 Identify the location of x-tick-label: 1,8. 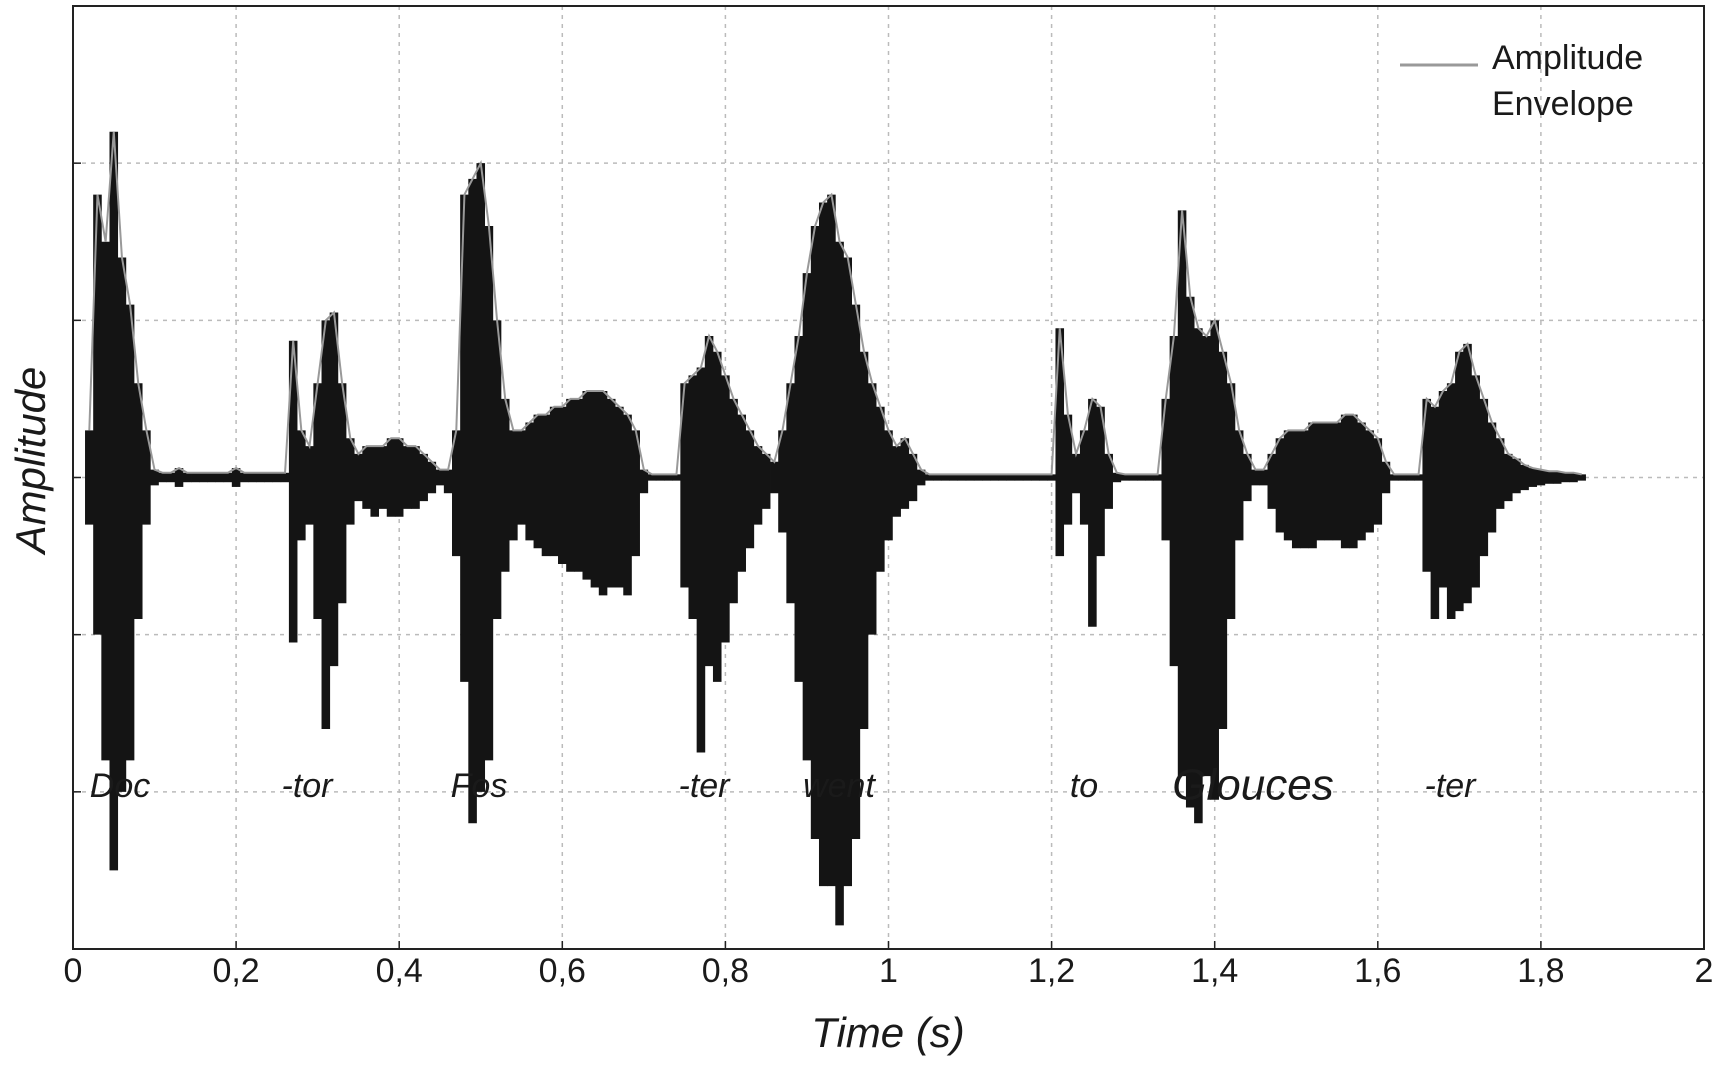
(1540, 971).